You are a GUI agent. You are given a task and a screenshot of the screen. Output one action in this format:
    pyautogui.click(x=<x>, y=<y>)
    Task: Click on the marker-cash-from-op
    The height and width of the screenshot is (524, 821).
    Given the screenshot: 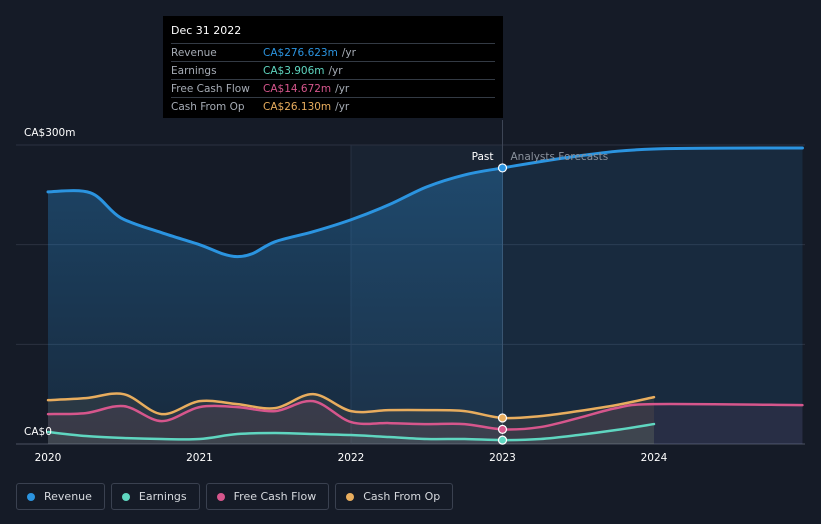 What is the action you would take?
    pyautogui.click(x=502, y=418)
    